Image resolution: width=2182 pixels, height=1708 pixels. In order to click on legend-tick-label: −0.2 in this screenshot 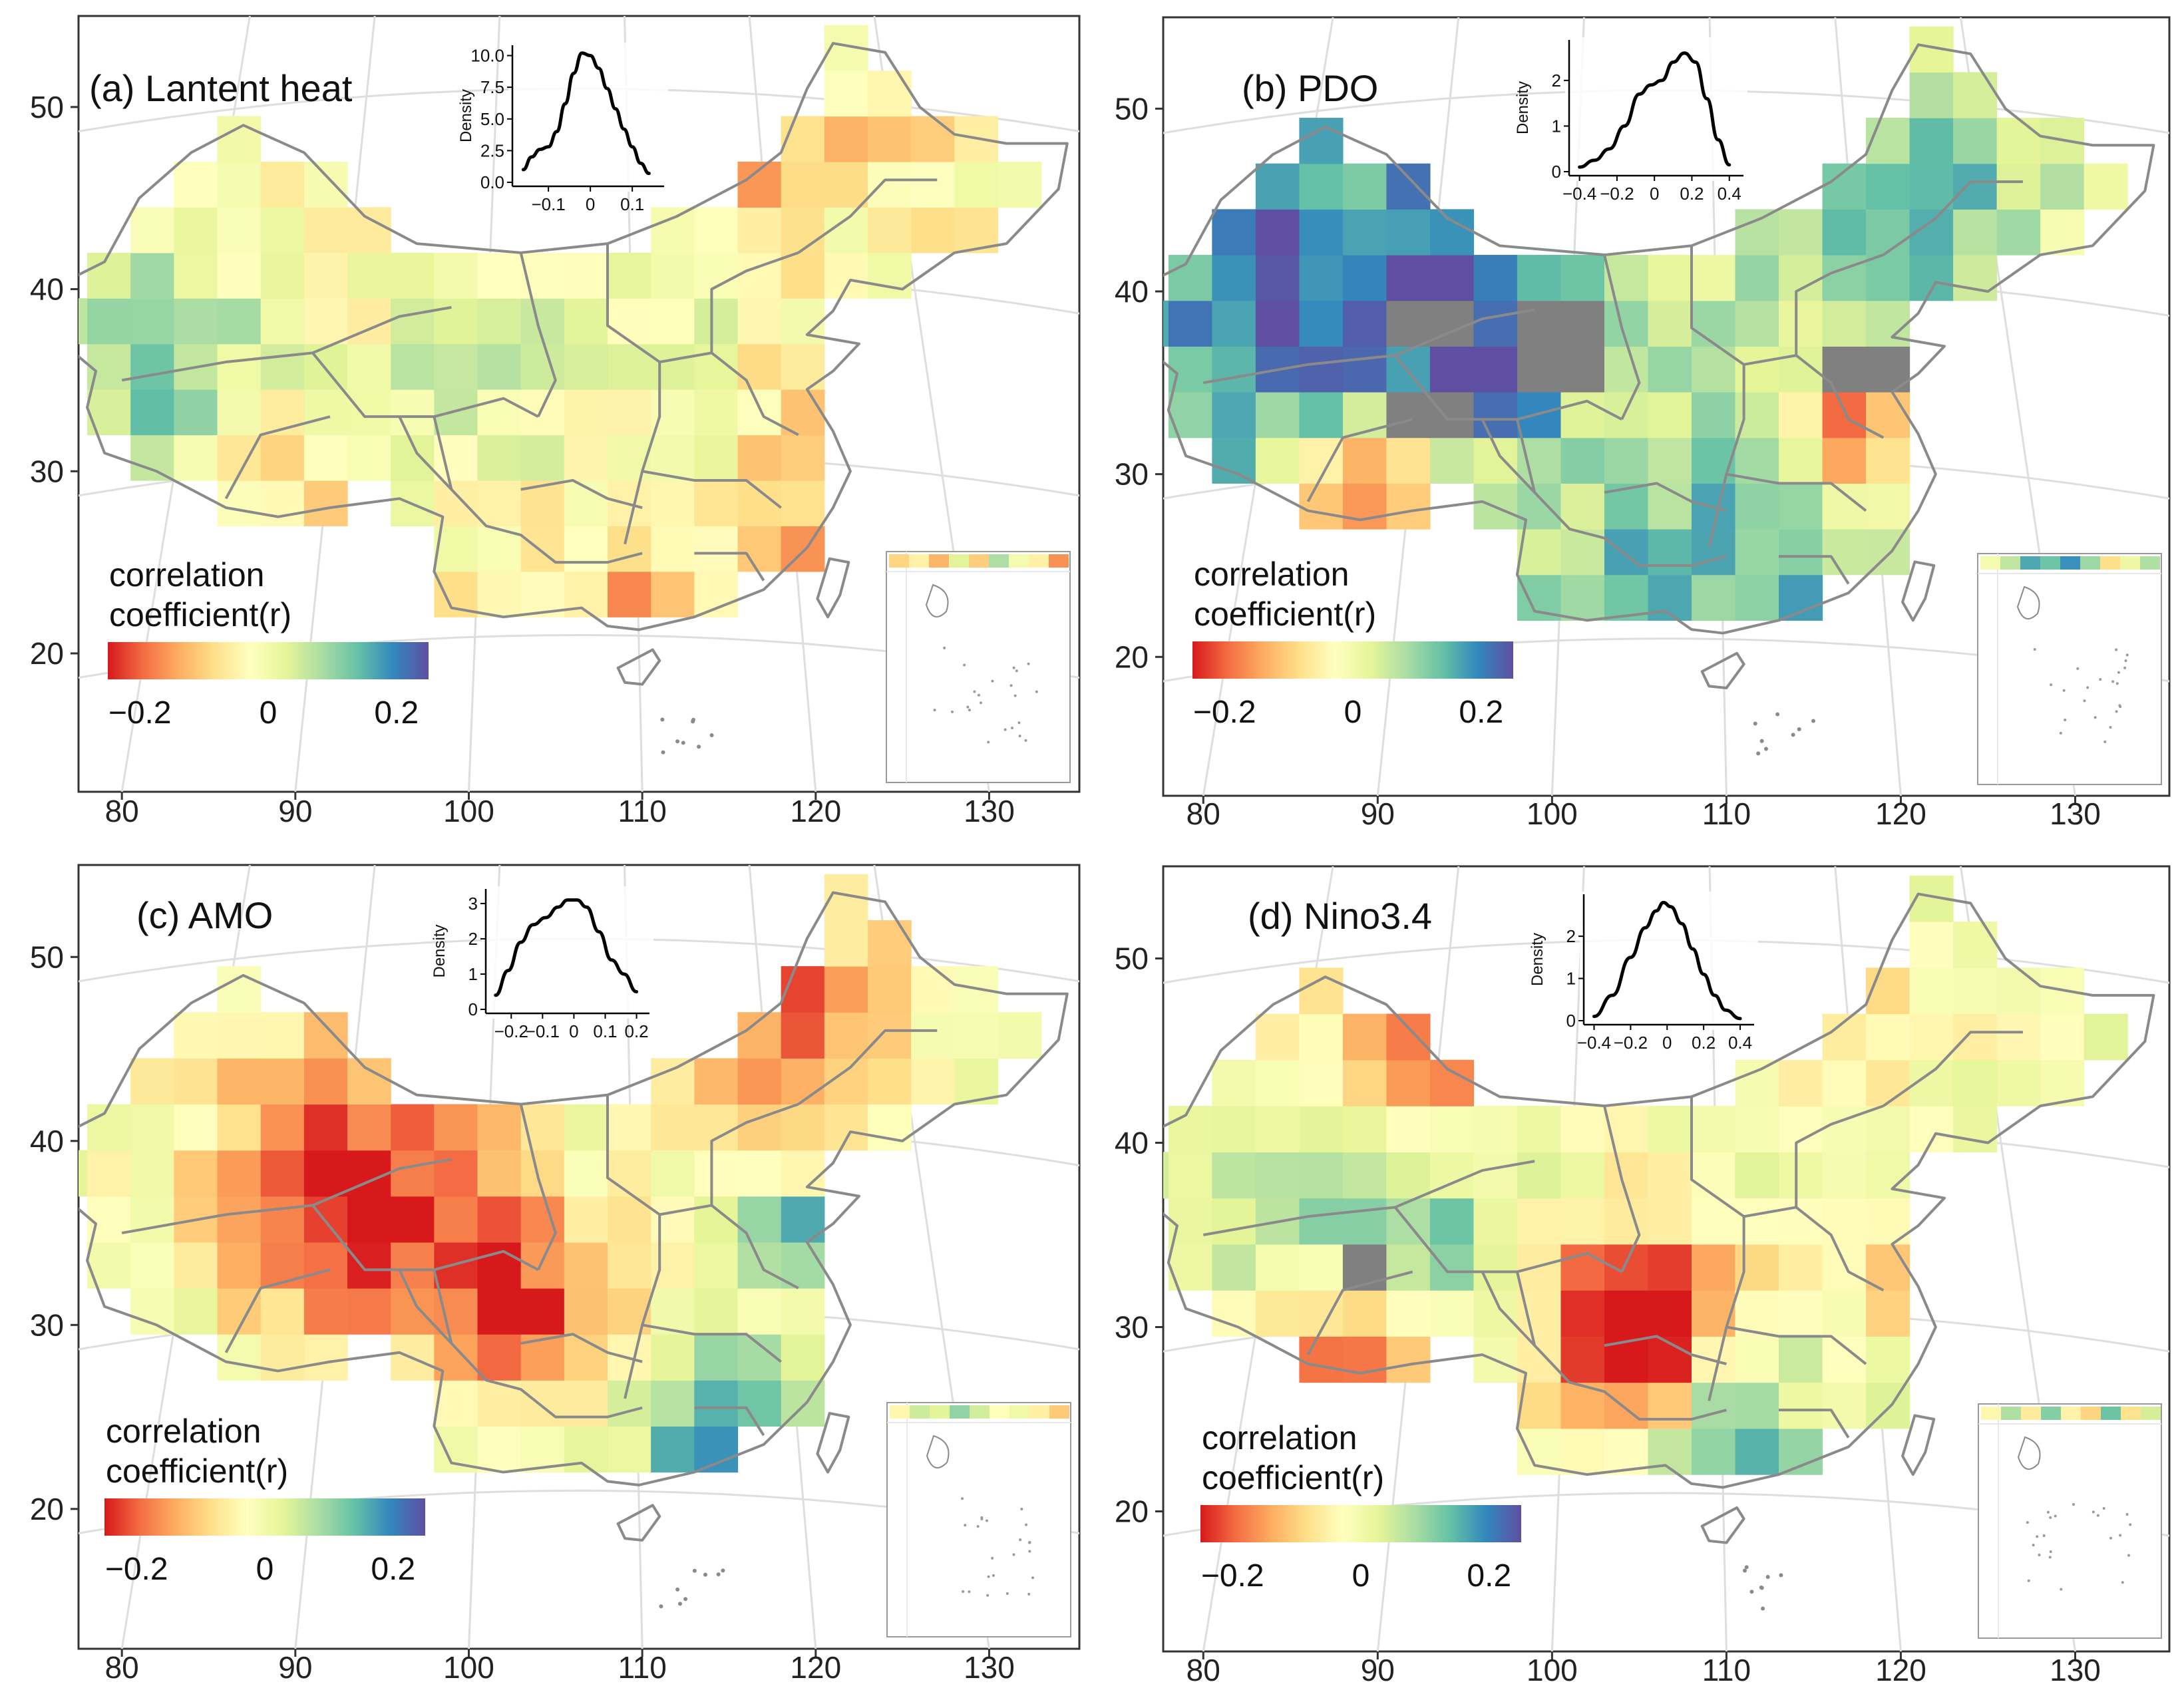, I will do `click(1224, 712)`.